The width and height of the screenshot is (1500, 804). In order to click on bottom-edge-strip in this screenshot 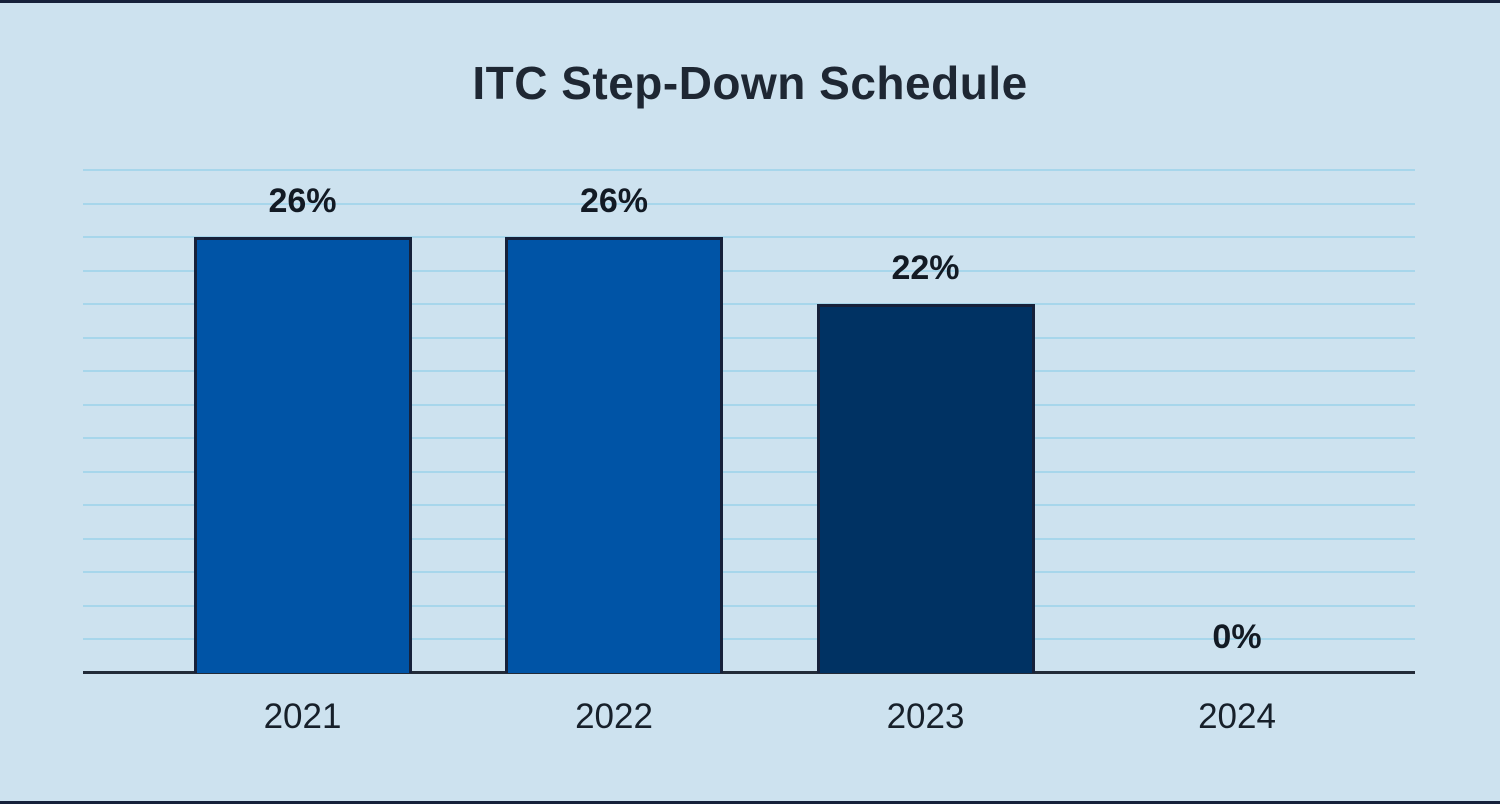, I will do `click(750, 802)`.